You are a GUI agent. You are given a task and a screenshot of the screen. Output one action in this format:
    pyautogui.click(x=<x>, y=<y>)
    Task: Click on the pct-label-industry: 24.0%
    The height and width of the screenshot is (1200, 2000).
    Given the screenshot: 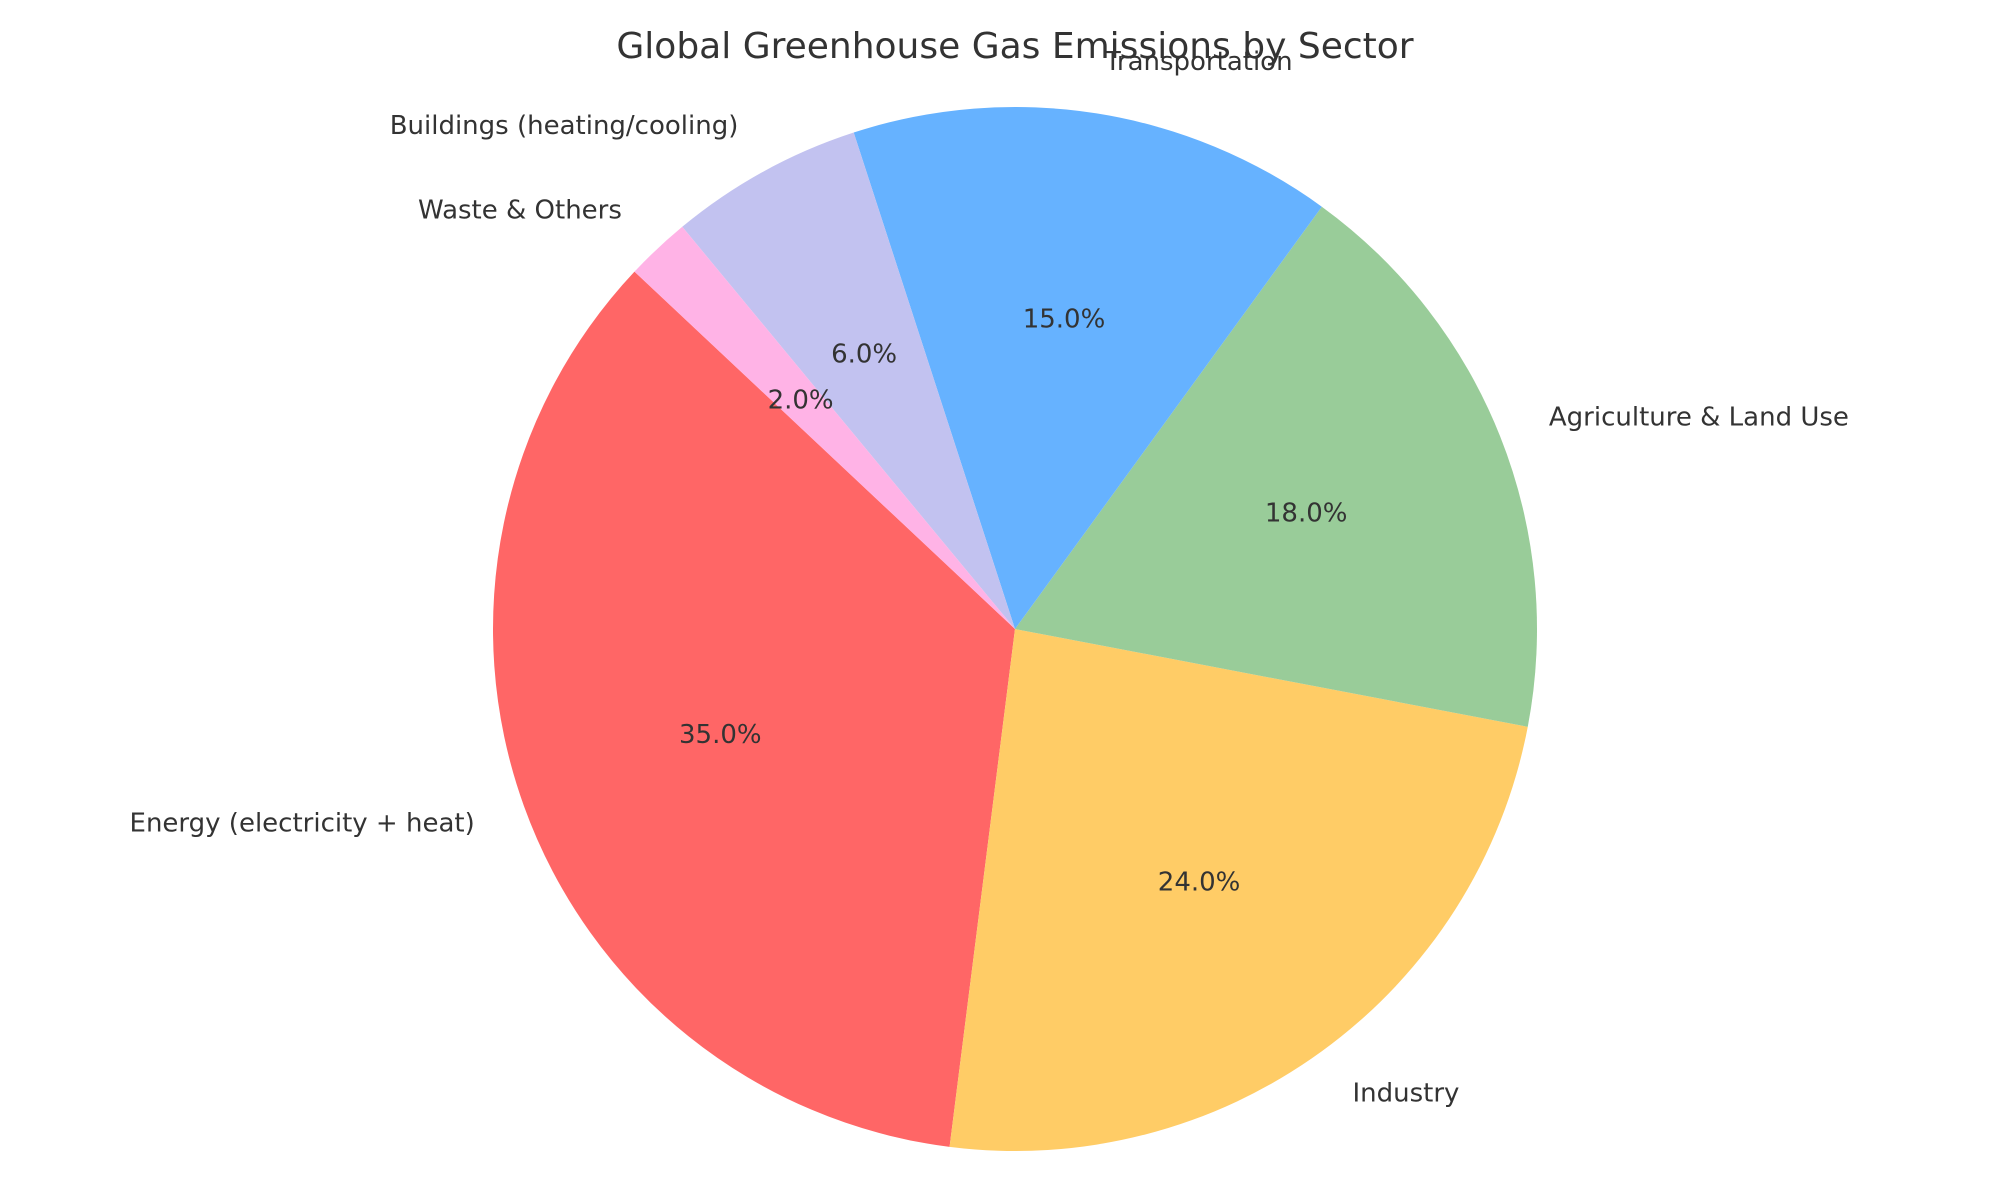 What is the action you would take?
    pyautogui.click(x=1199, y=882)
    